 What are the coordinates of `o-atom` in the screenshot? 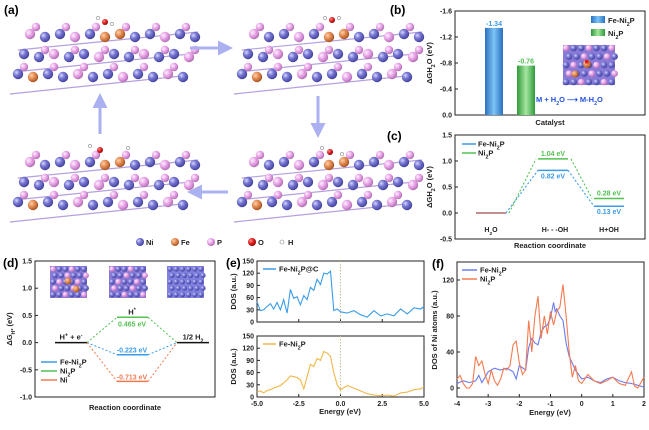 It's located at (100, 150).